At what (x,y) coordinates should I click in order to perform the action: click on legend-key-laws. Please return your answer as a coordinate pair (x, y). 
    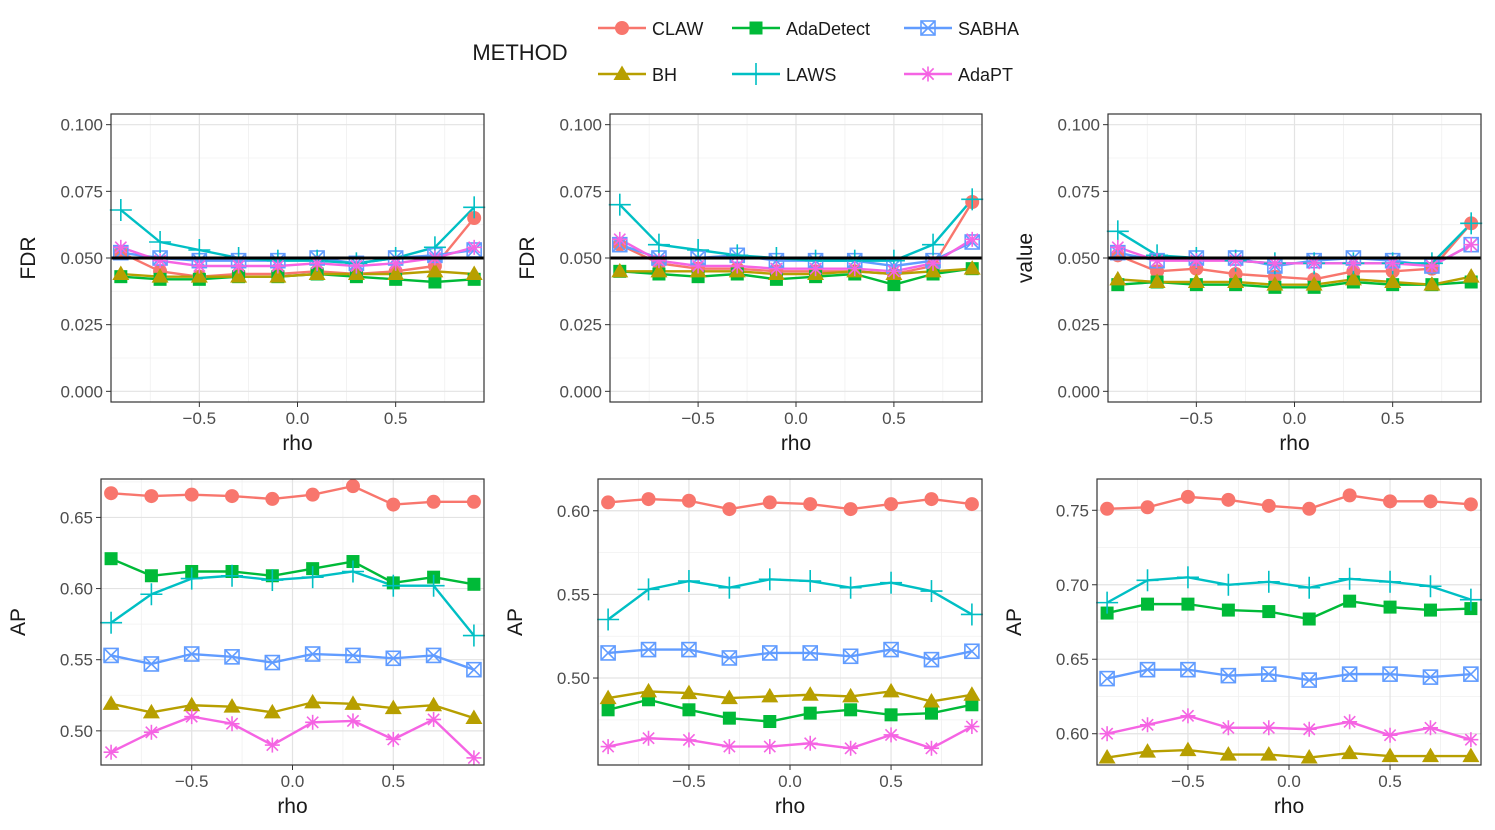
    Looking at the image, I should click on (756, 74).